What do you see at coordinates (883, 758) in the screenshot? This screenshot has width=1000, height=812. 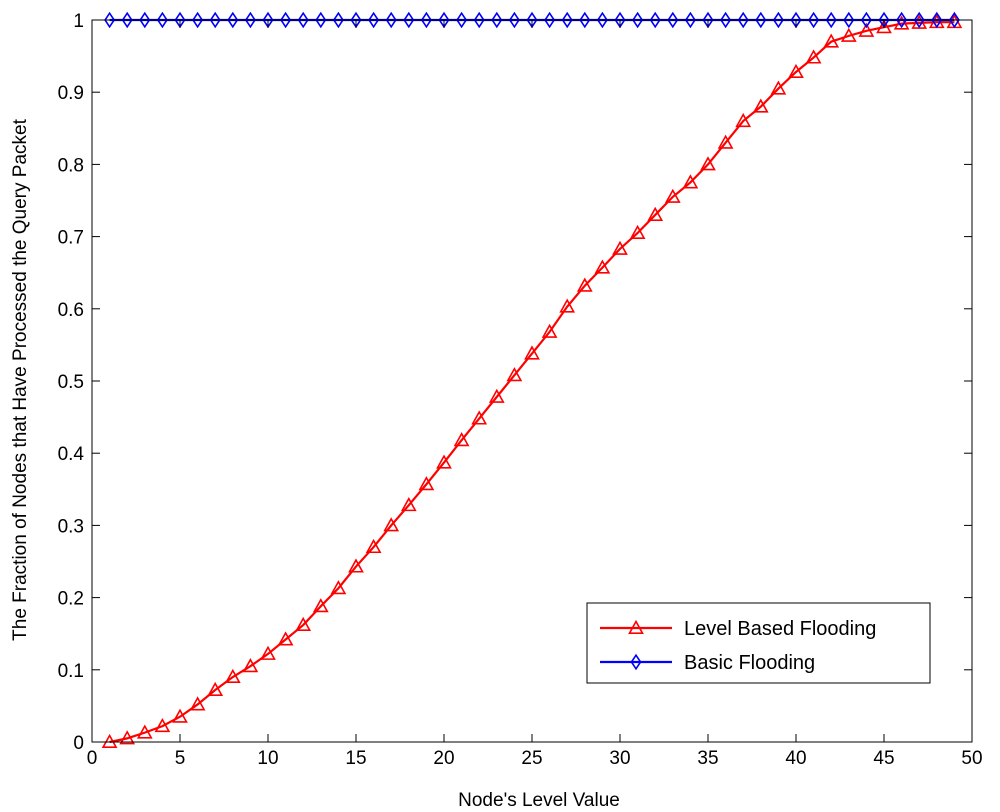 I see `x-tick-label: 45` at bounding box center [883, 758].